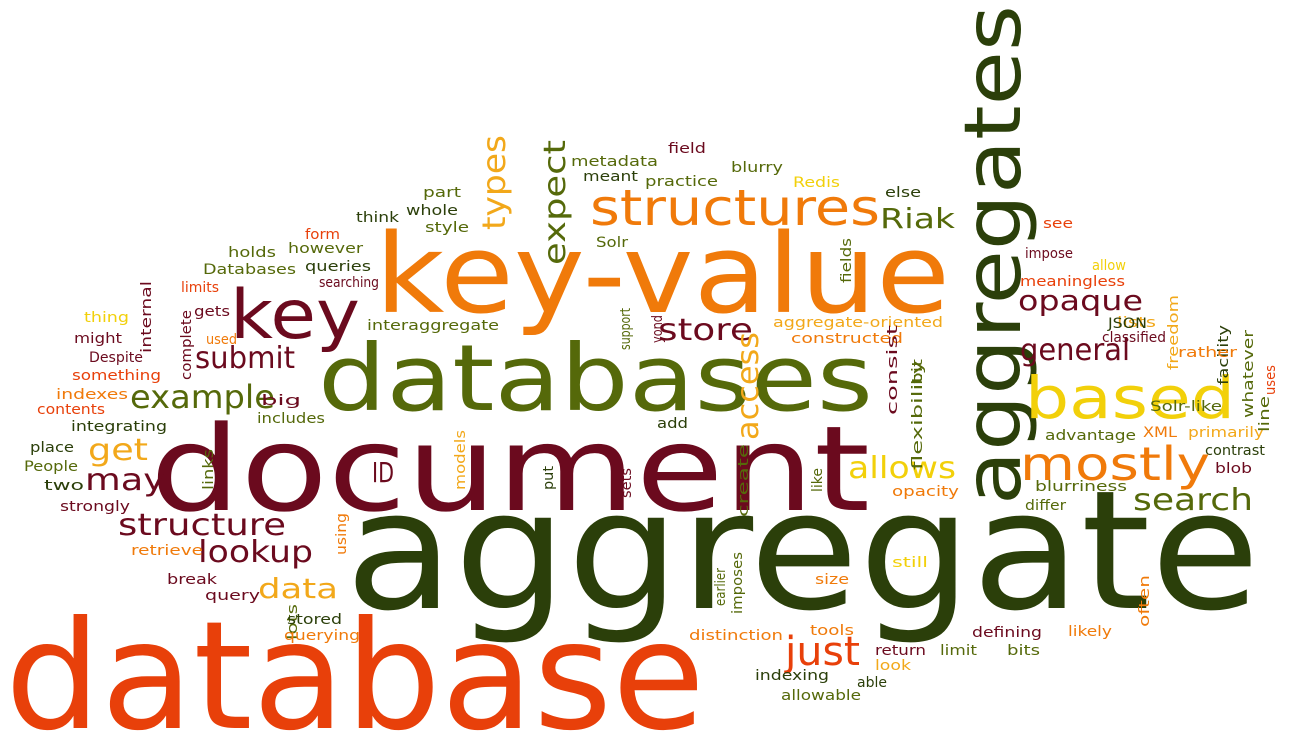  I want to click on cloud-word: bit, so click(918, 371).